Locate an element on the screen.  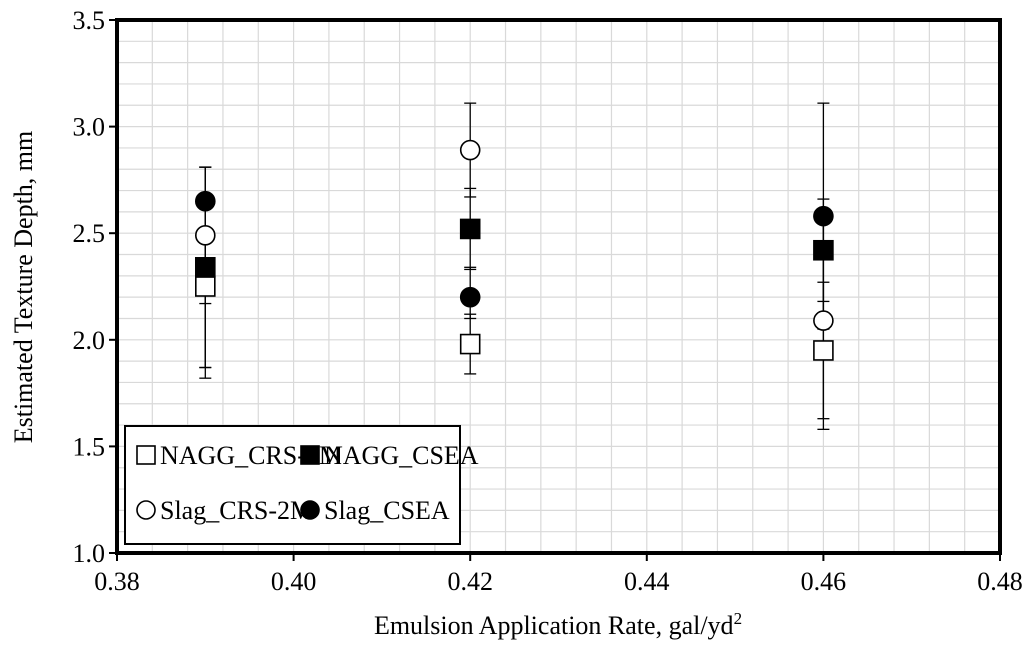
x-tick-label: 0.38 is located at coordinates (117, 581).